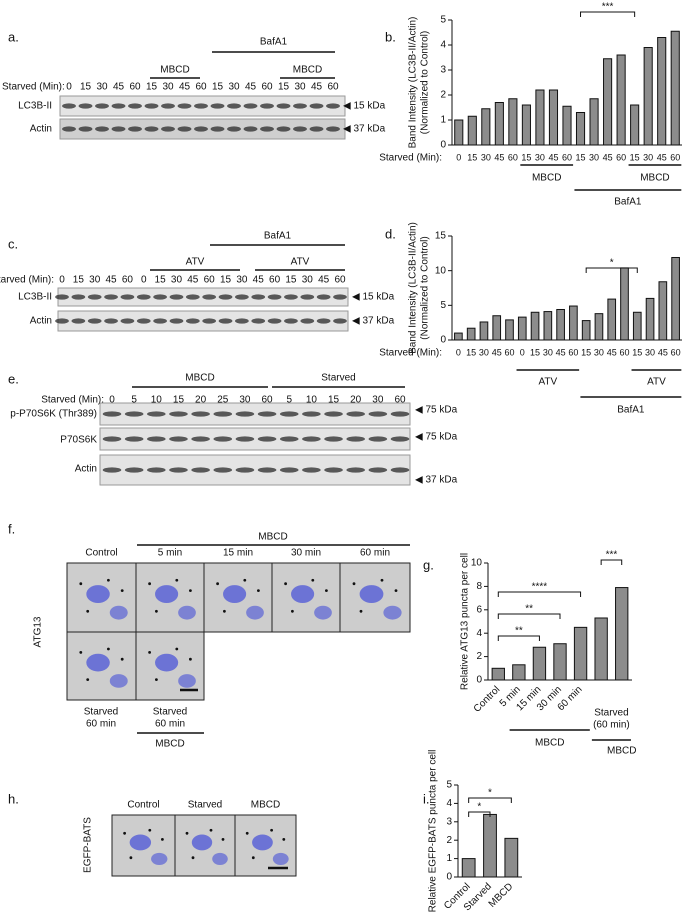 This screenshot has height=912, width=685. What do you see at coordinates (441, 270) in the screenshot?
I see `y-tick-label: 10` at bounding box center [441, 270].